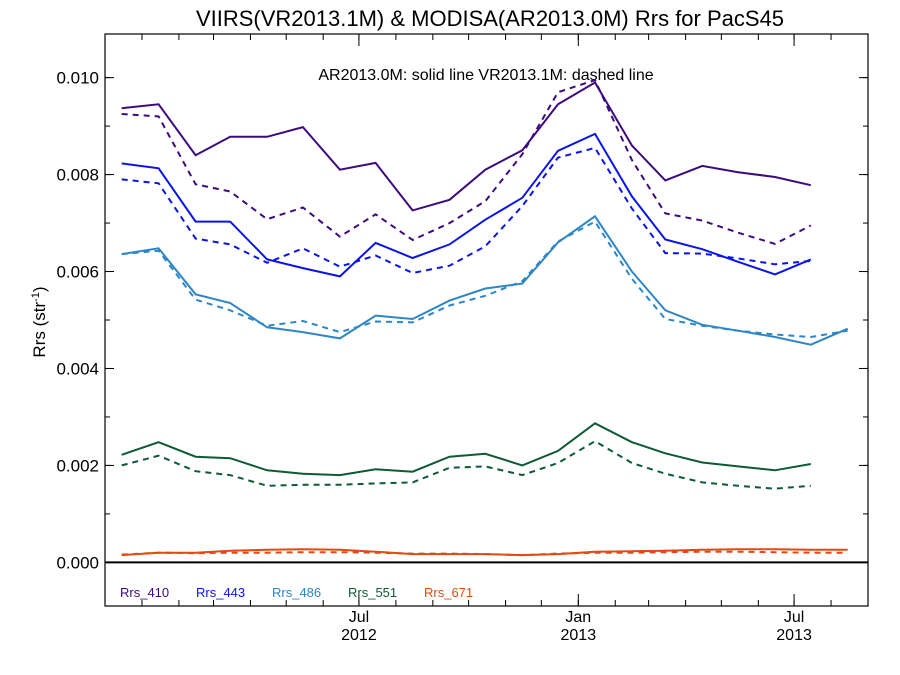 Image resolution: width=900 pixels, height=675 pixels. Describe the element at coordinates (220, 592) in the screenshot. I see `legend-entry-rrs-443: Rrs_443` at that location.